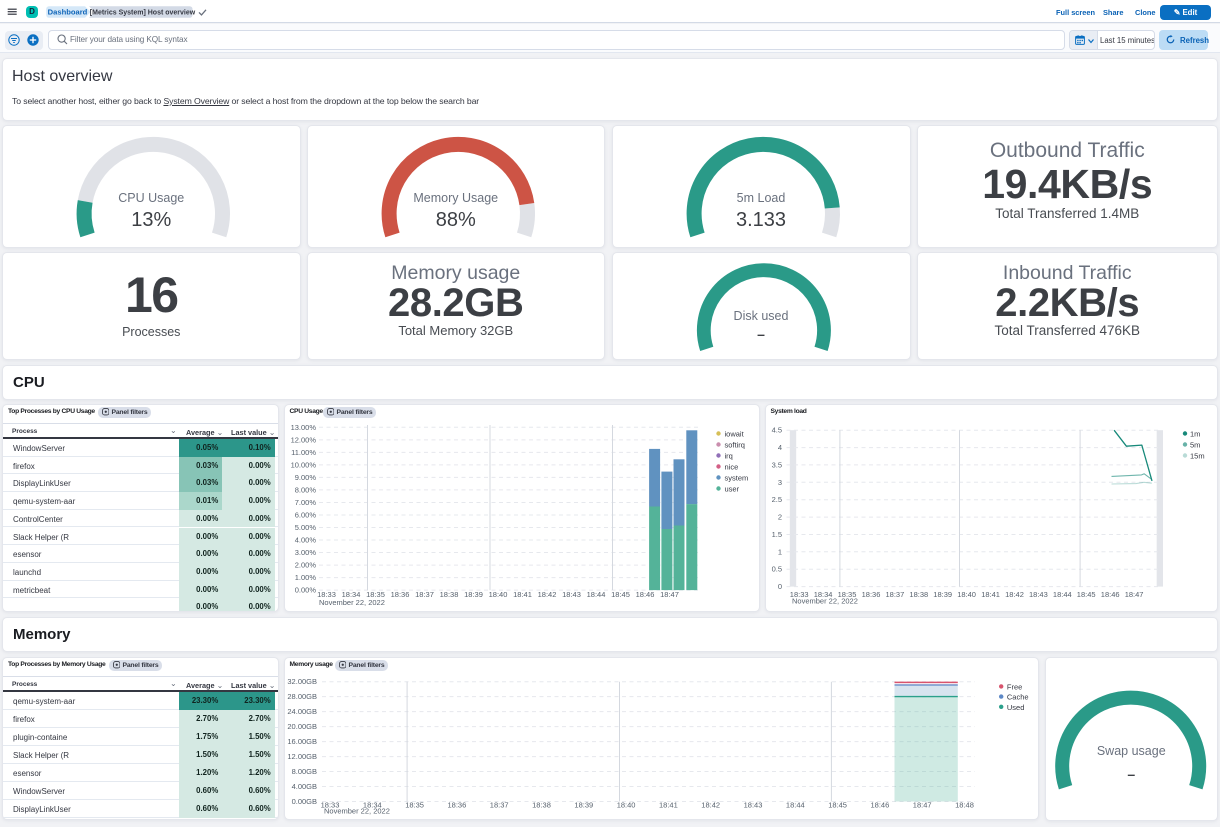 The width and height of the screenshot is (1220, 827). What do you see at coordinates (776, 464) in the screenshot?
I see `svg-text: 3.5` at bounding box center [776, 464].